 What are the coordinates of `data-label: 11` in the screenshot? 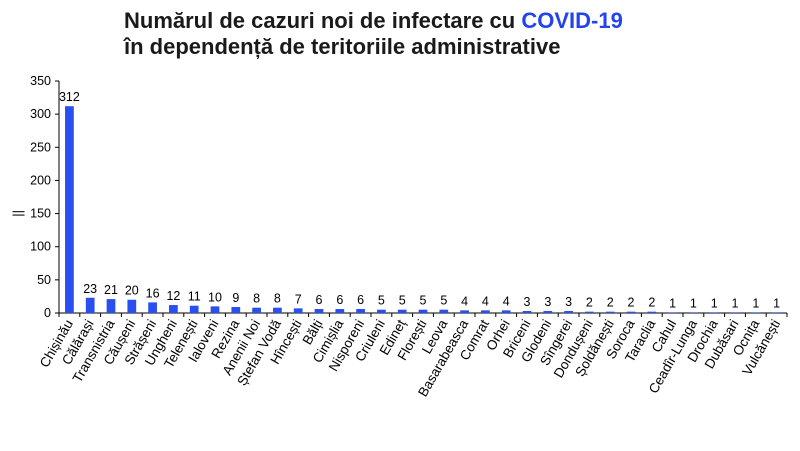 It's located at (194, 297).